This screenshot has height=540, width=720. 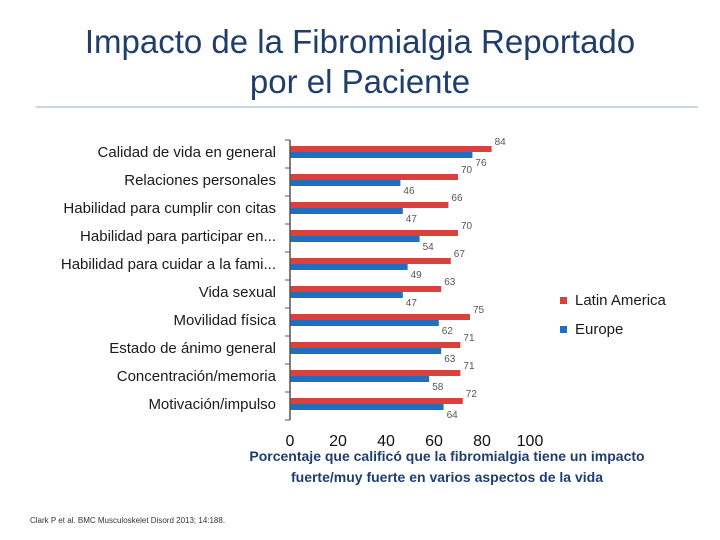 What do you see at coordinates (360, 81) in the screenshot?
I see `title-line-2: por el Paciente` at bounding box center [360, 81].